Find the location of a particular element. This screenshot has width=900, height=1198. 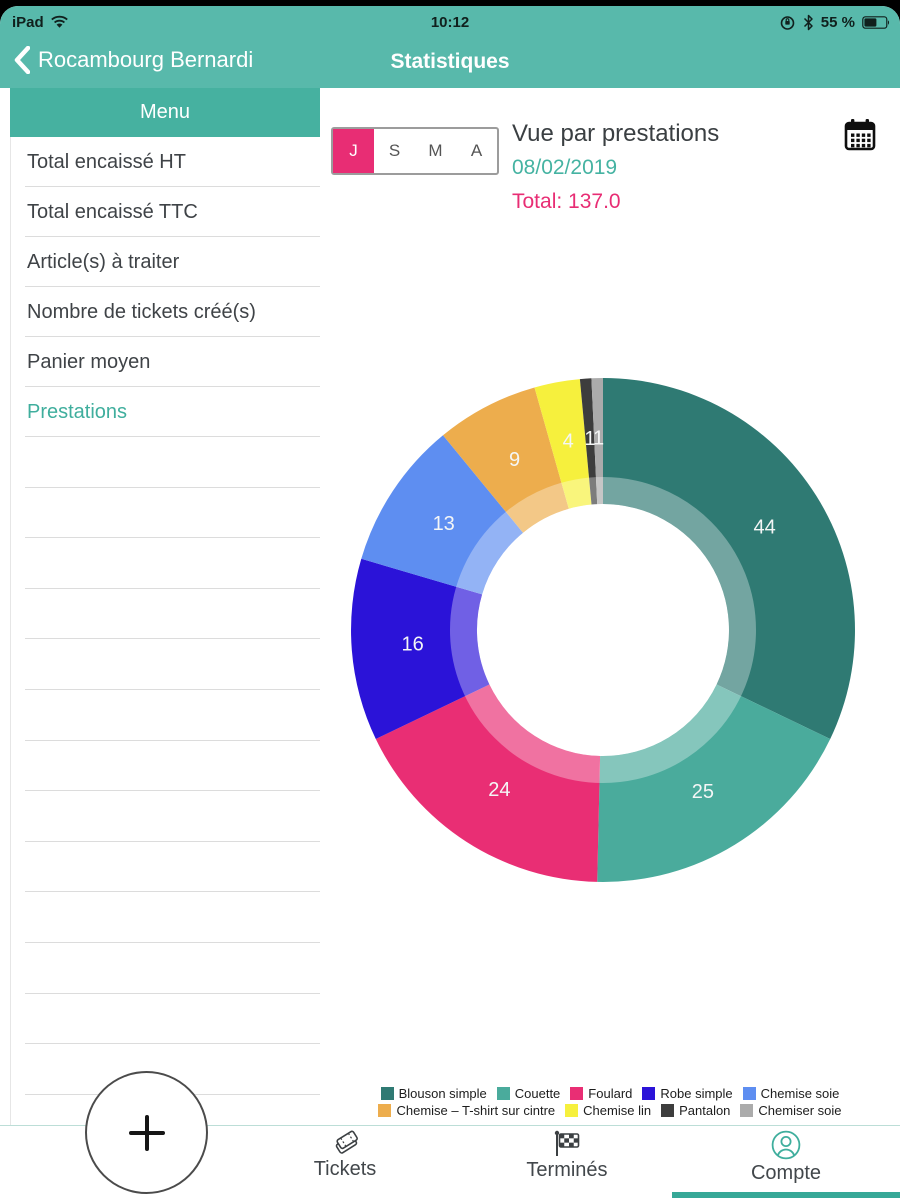

plus-icon is located at coordinates (146, 1132).